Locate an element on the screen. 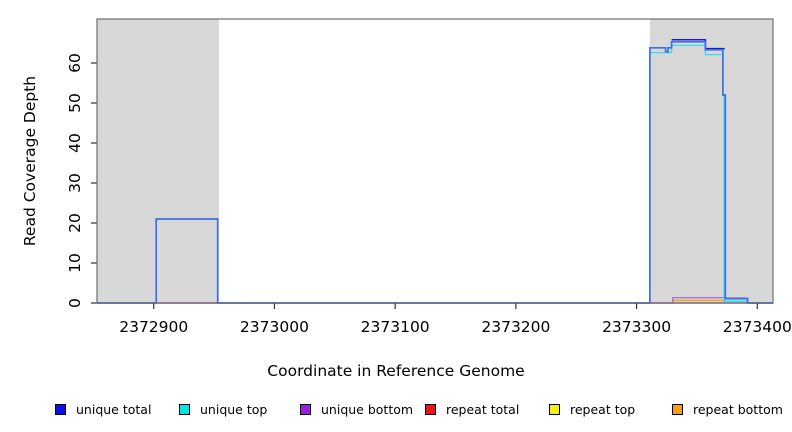 The image size is (792, 432). x-tick-label: 2373400 is located at coordinates (757, 327).